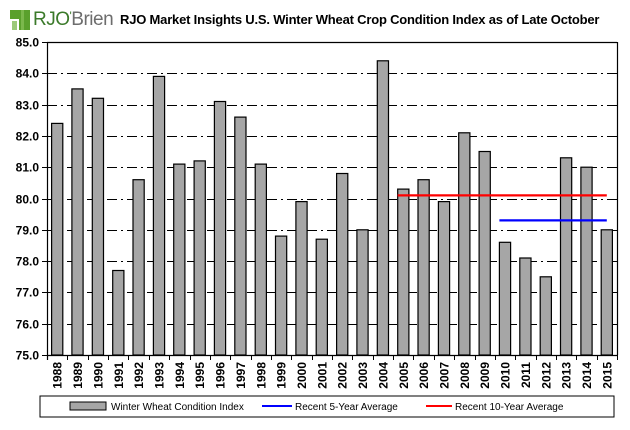  I want to click on y-tick-label: 78.0, so click(28, 262).